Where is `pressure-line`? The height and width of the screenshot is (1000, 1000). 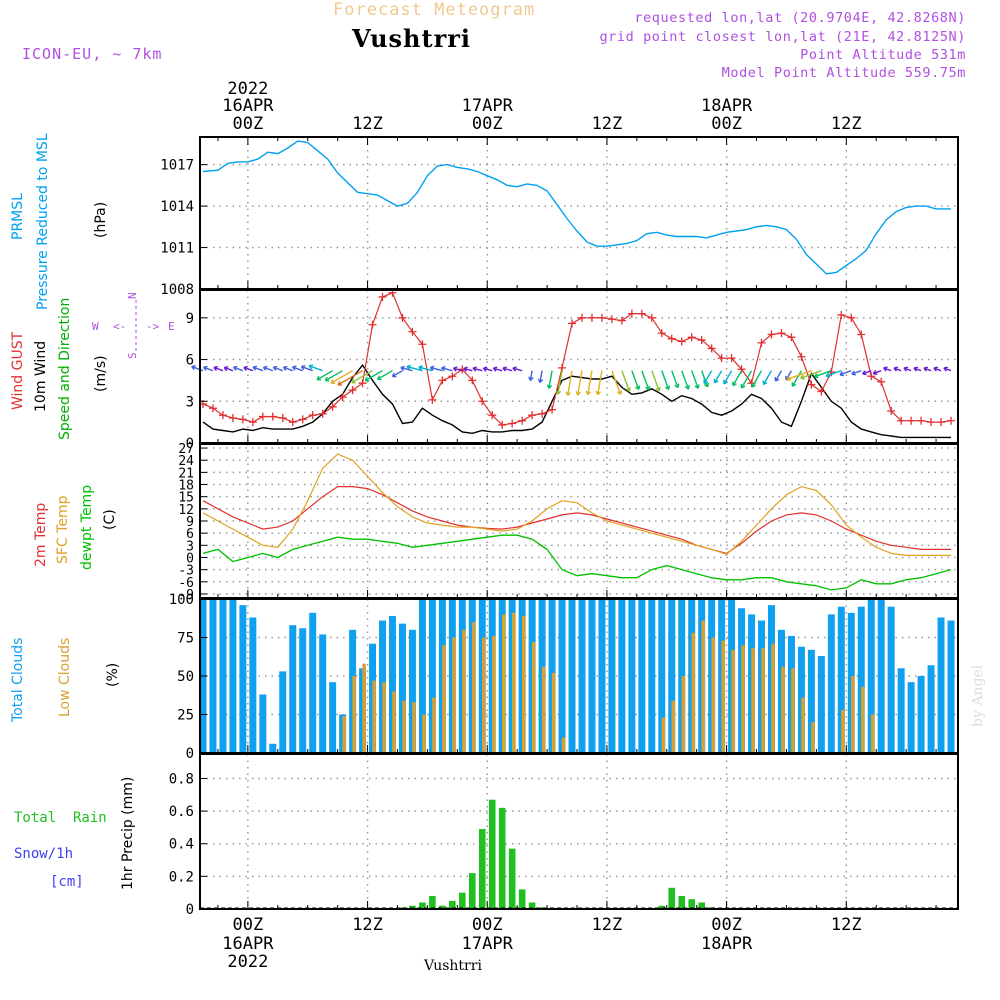 pressure-line is located at coordinates (576, 207).